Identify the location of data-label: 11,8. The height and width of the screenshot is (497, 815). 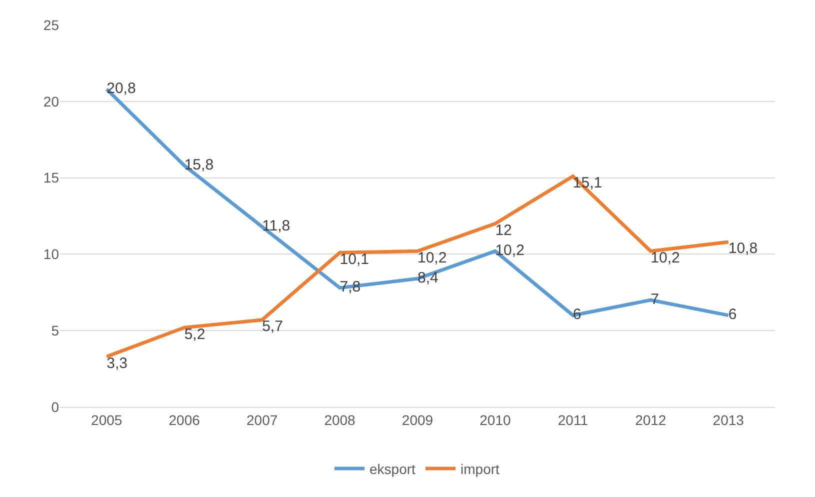
(276, 225).